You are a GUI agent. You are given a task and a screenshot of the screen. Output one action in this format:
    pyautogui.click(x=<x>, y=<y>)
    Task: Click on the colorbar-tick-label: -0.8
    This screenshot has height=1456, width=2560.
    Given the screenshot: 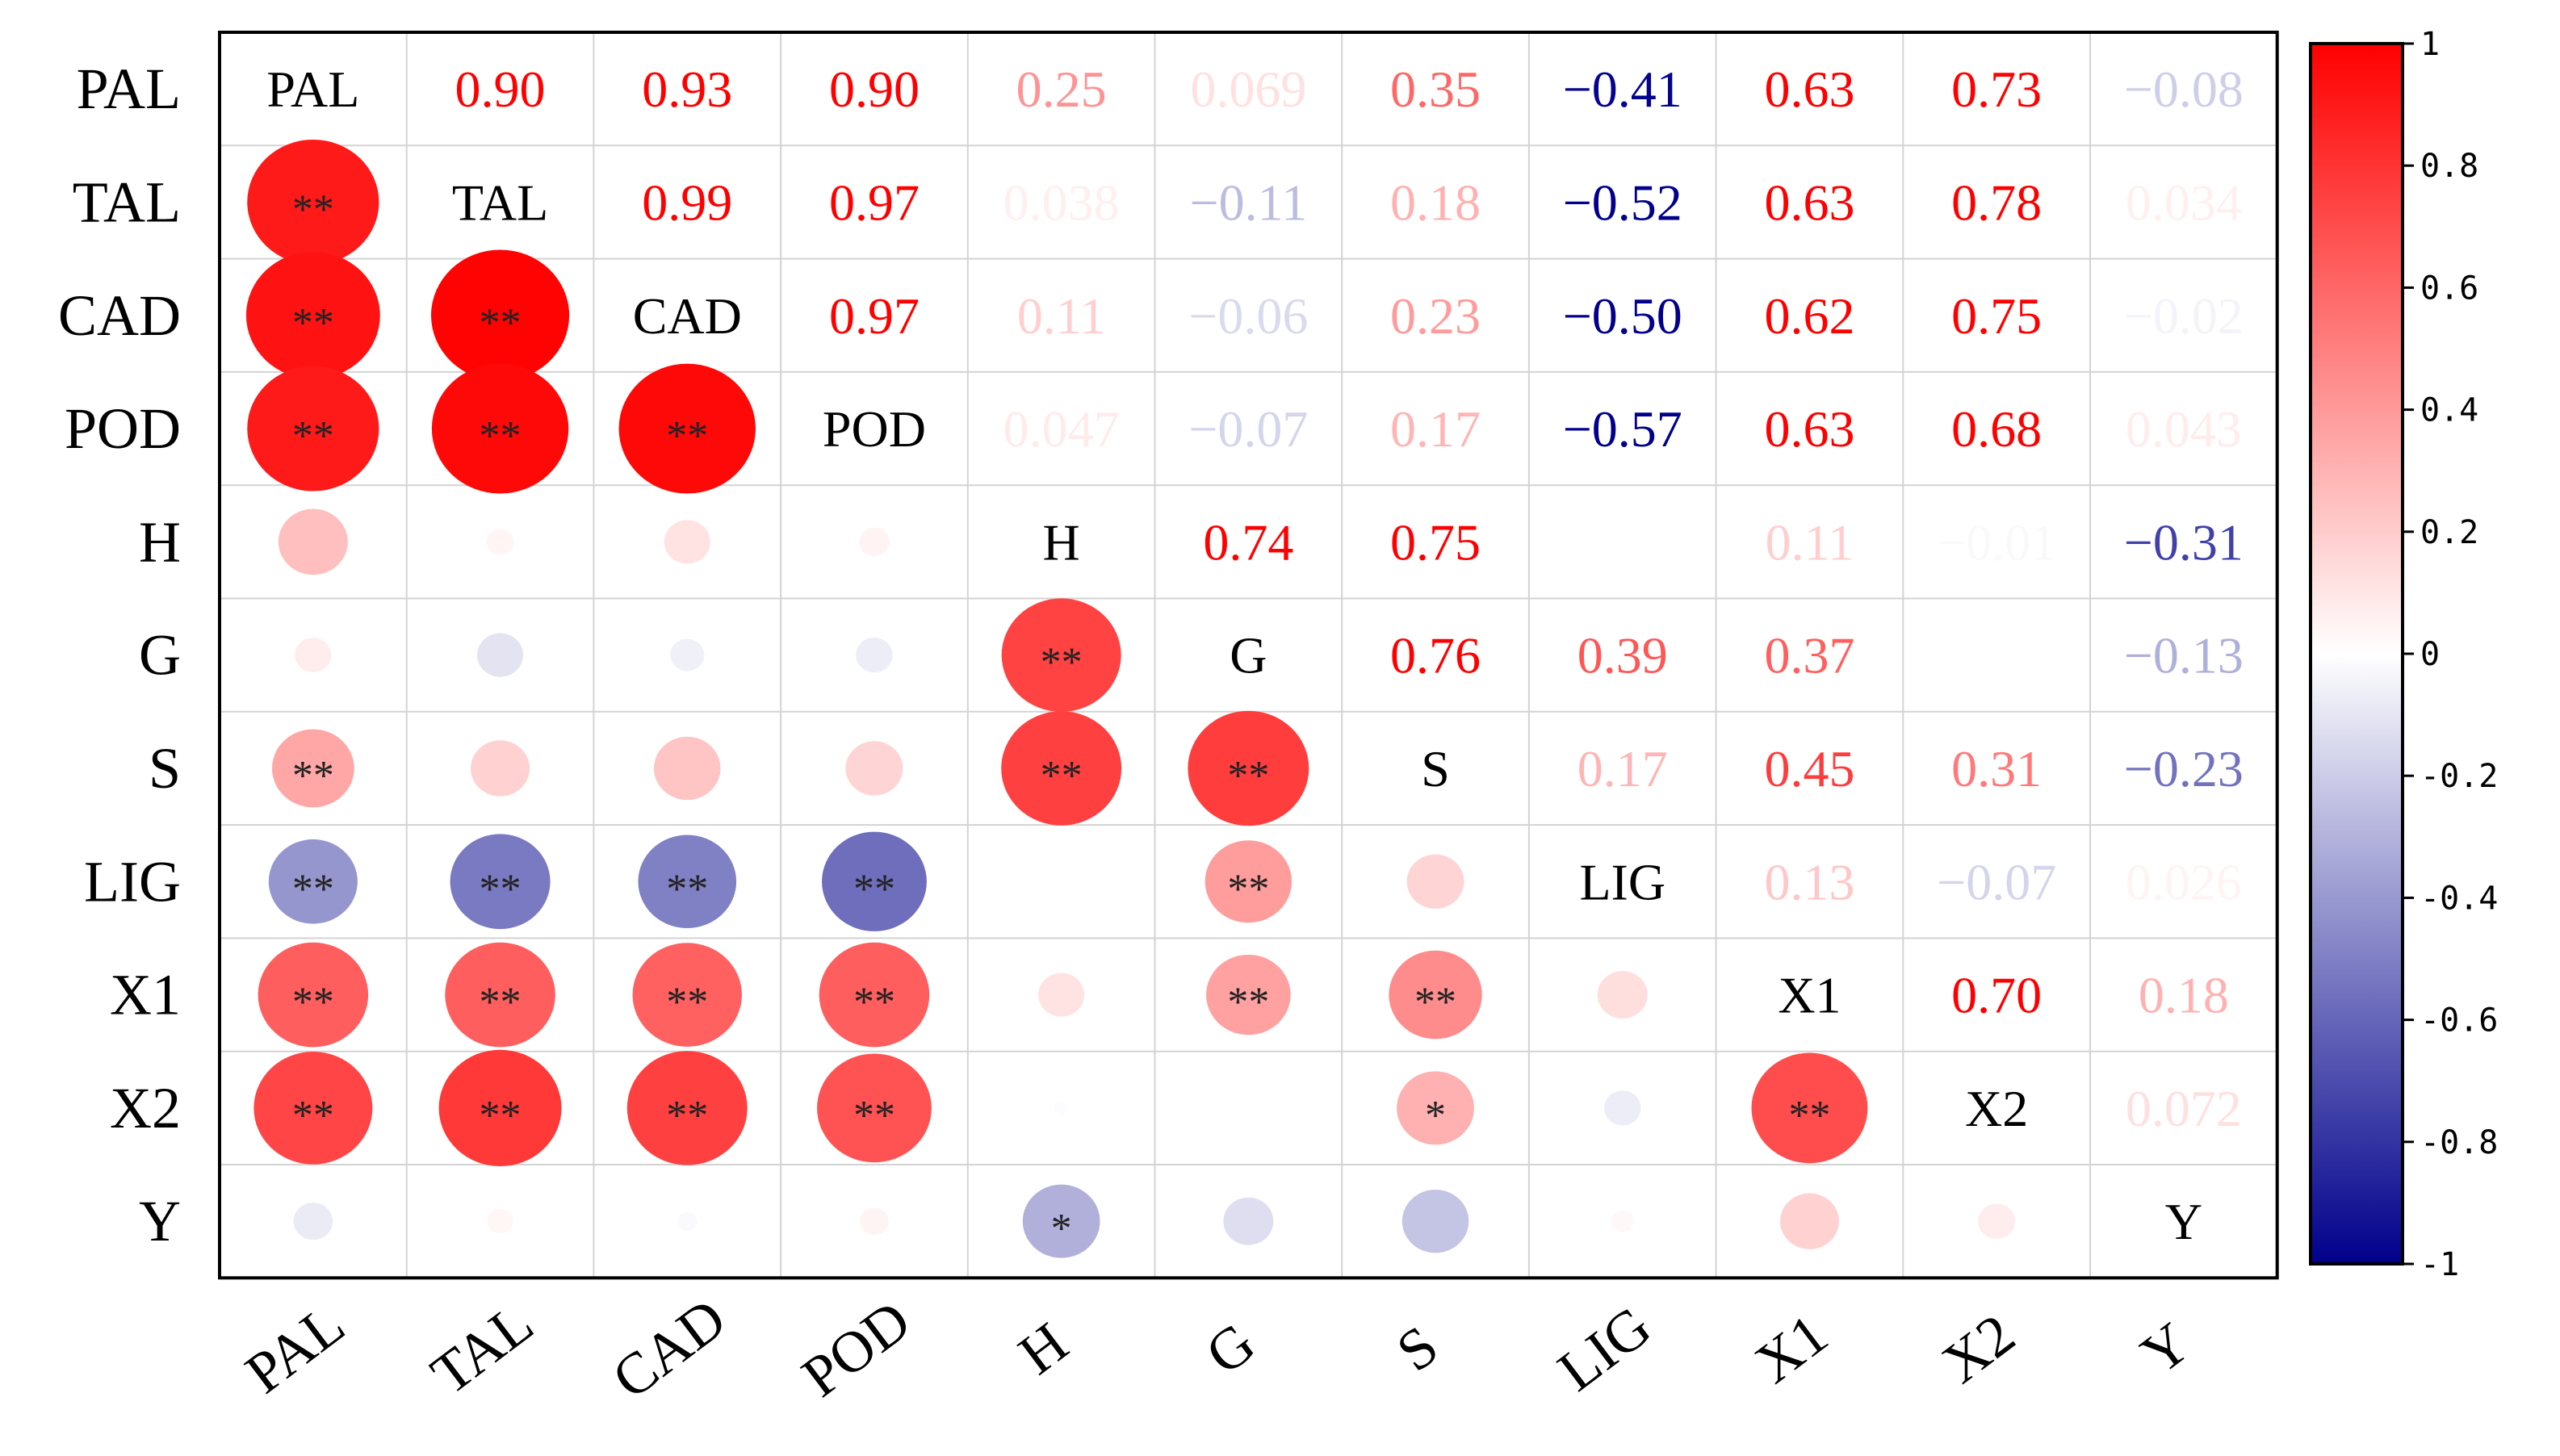 What is the action you would take?
    pyautogui.click(x=2459, y=1143)
    